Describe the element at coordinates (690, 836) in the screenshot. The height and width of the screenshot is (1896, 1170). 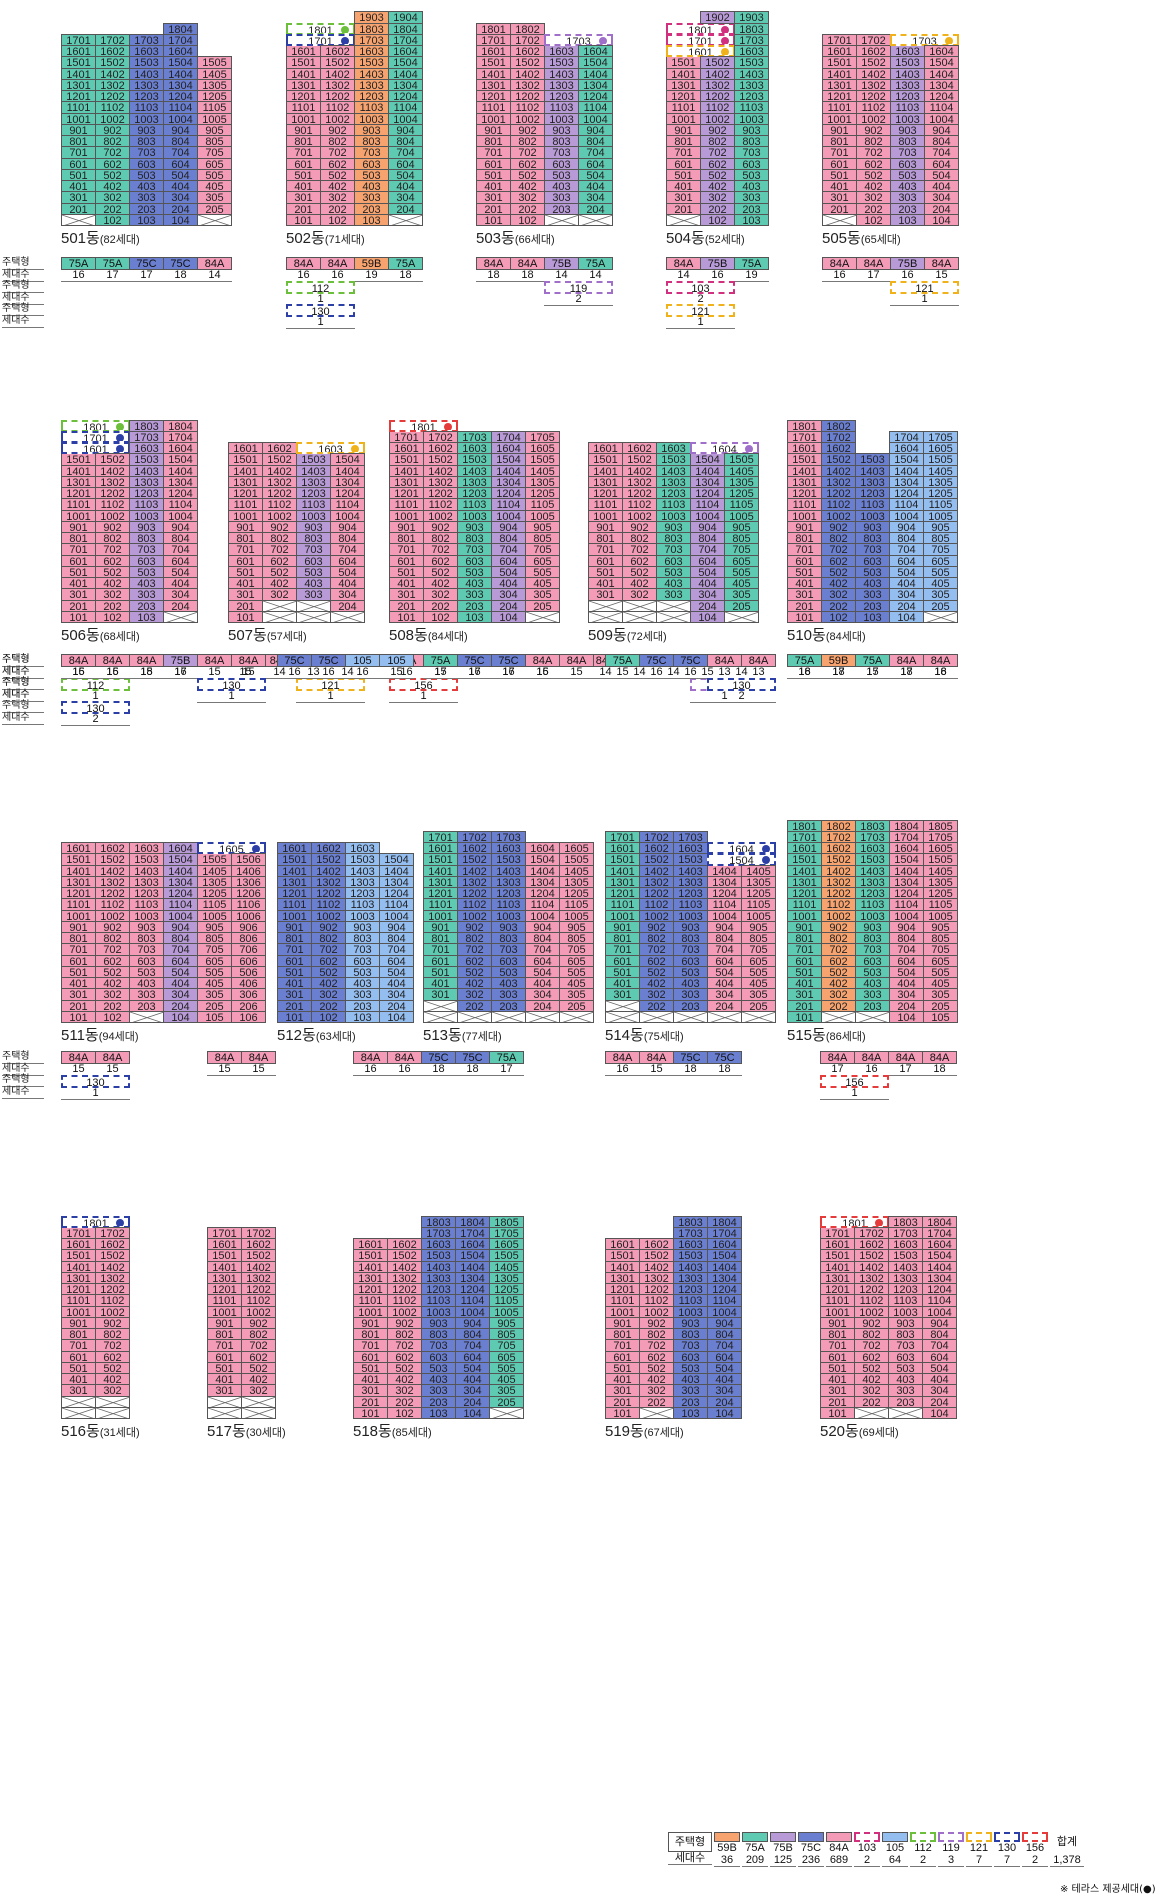
I see `unit-cell: 1703` at that location.